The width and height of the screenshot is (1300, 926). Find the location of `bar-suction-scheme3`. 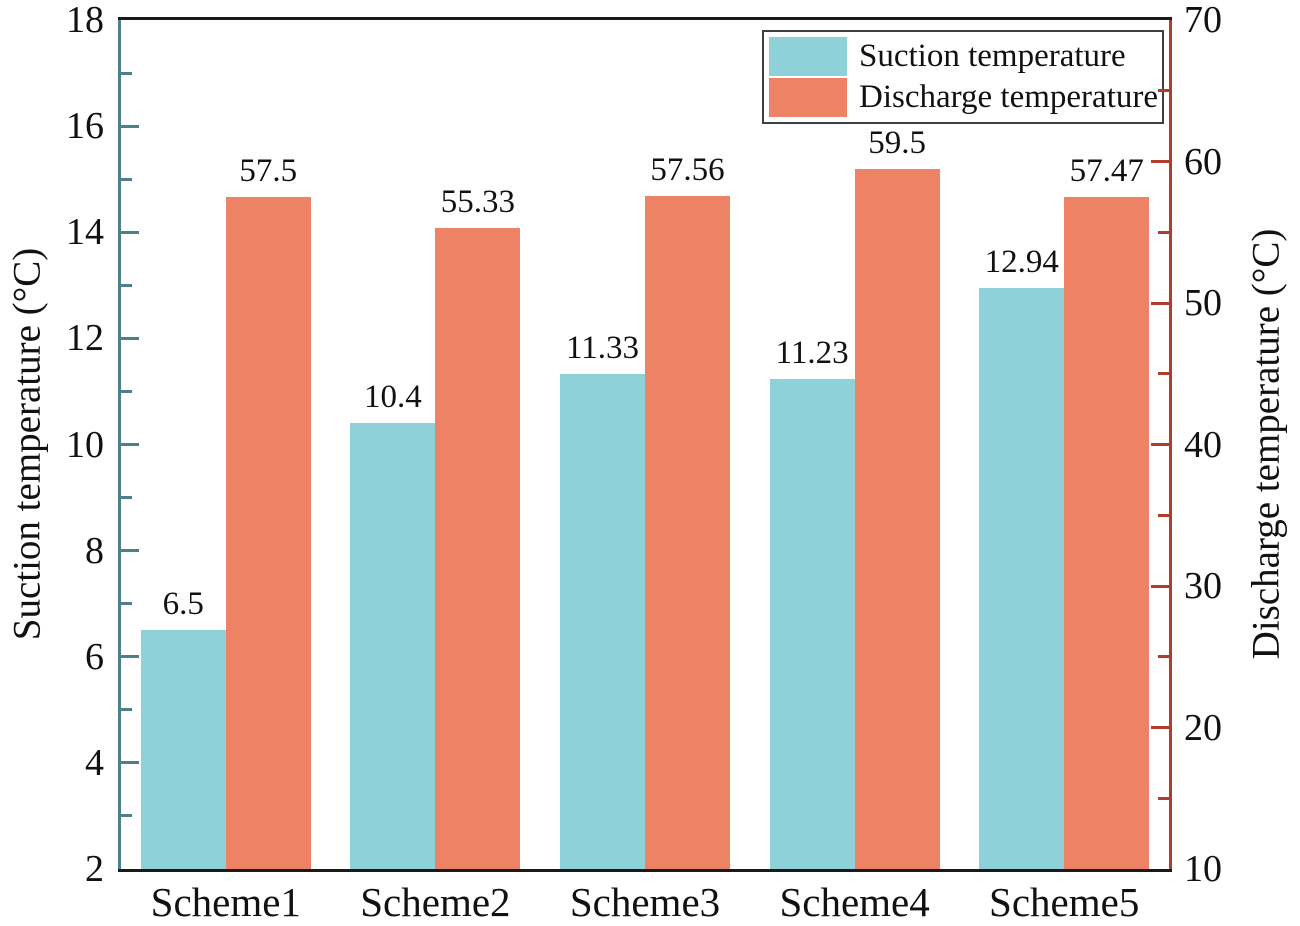

bar-suction-scheme3 is located at coordinates (602, 621).